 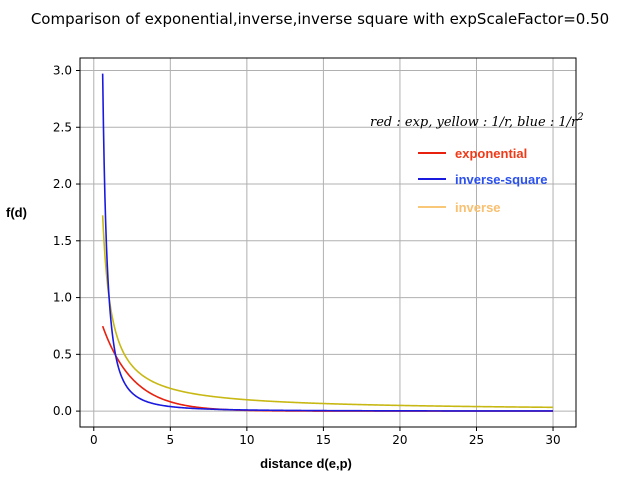 I want to click on legend-label: inverse, so click(x=478, y=207).